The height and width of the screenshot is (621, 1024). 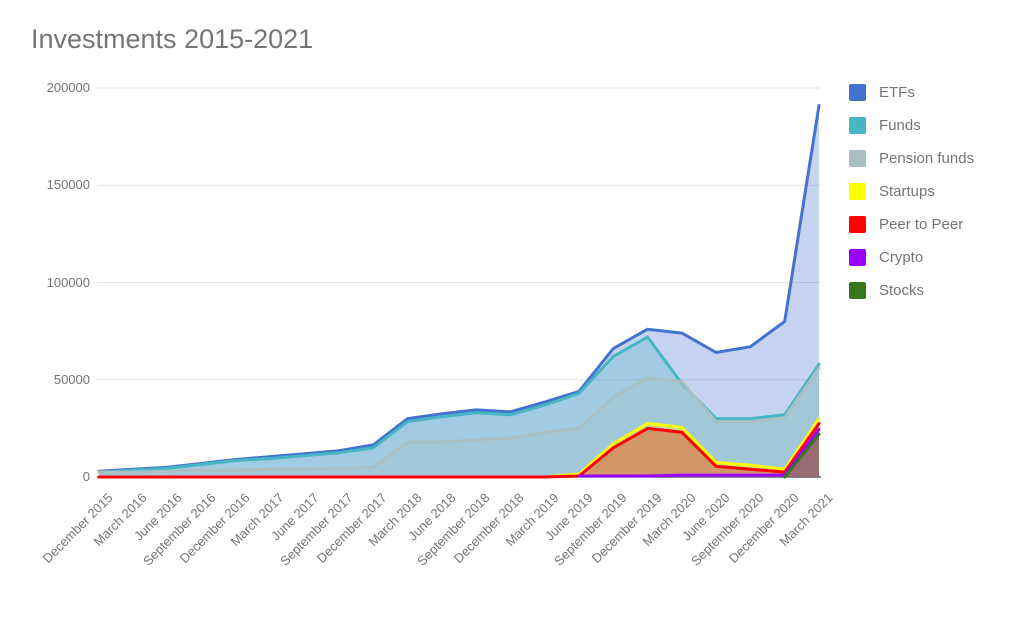 What do you see at coordinates (68, 282) in the screenshot?
I see `y-tick-label-100000: 100000` at bounding box center [68, 282].